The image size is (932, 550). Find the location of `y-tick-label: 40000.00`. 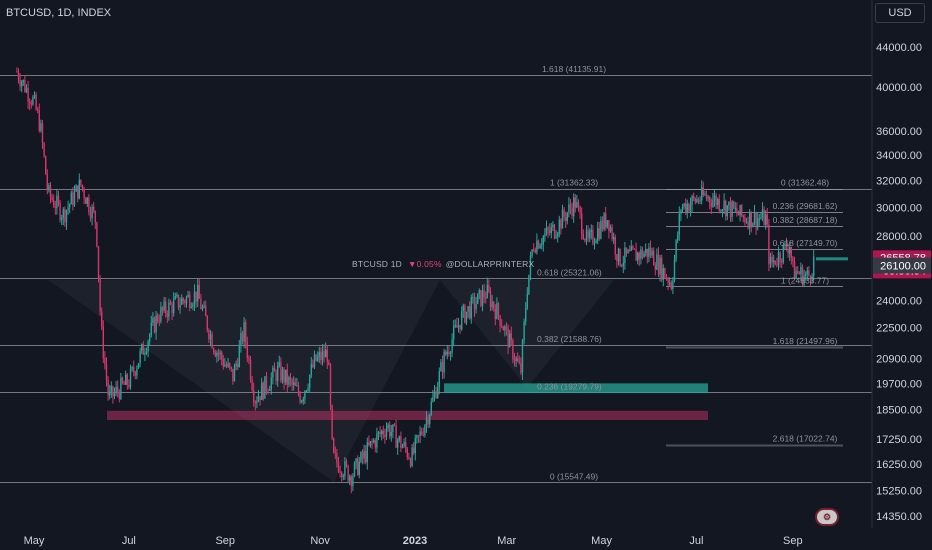

y-tick-label: 40000.00 is located at coordinates (899, 88).